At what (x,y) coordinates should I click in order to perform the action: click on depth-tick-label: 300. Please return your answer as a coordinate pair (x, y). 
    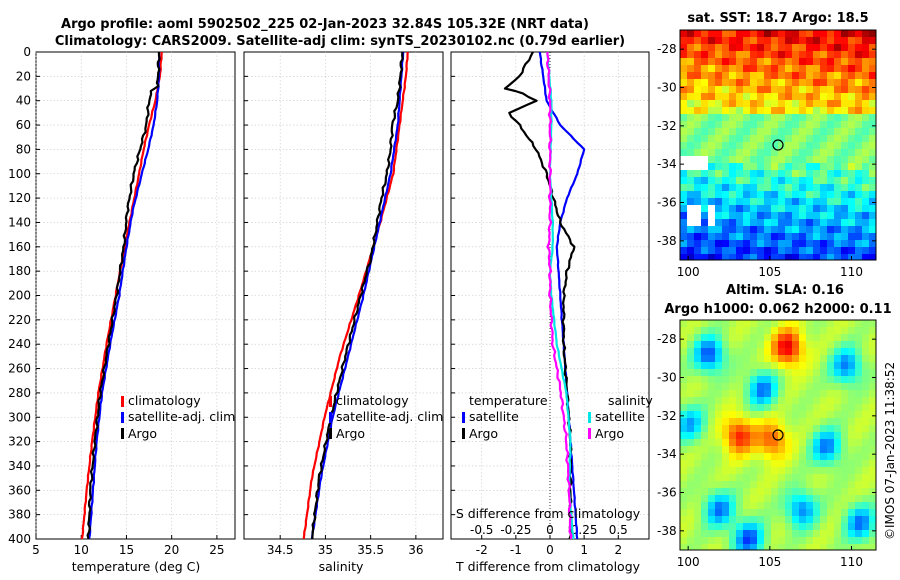
    Looking at the image, I should click on (19, 417).